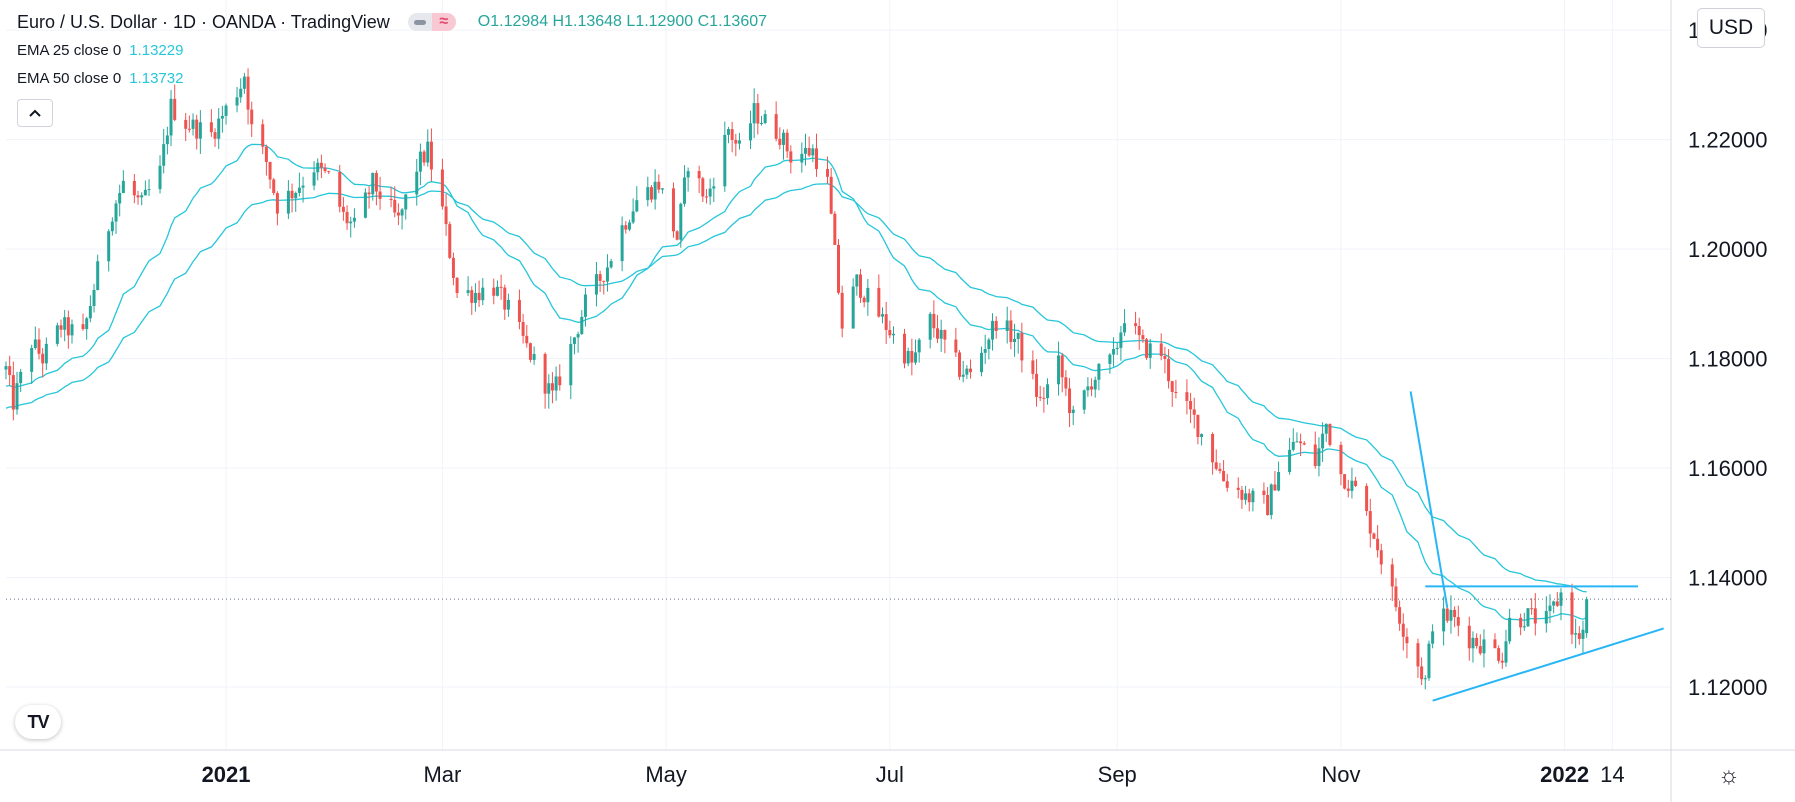 The image size is (1795, 802). I want to click on eye-icon, so click(419, 22).